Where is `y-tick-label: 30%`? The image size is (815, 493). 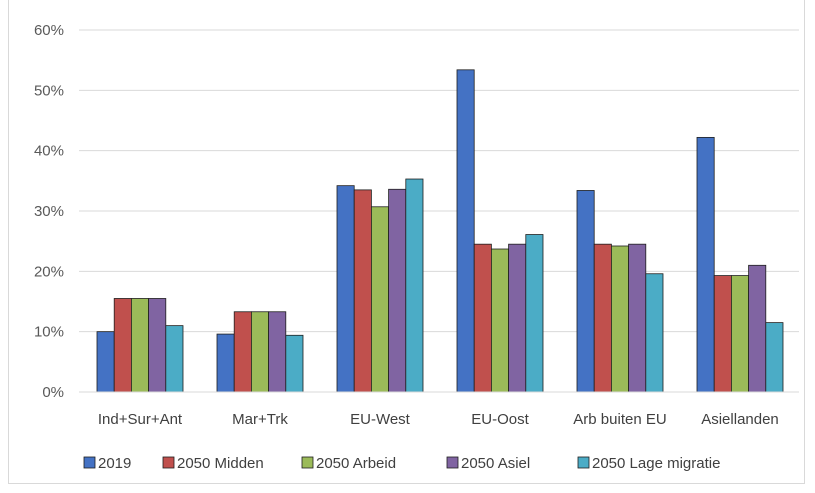 y-tick-label: 30% is located at coordinates (49, 211).